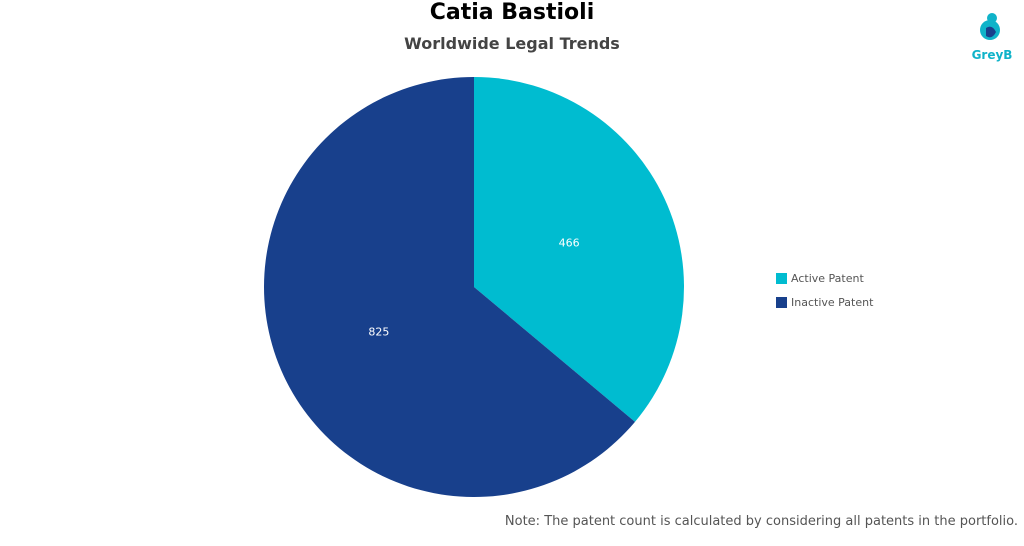  Describe the element at coordinates (827, 278) in the screenshot. I see `legend-label-active: Active Patent` at that location.